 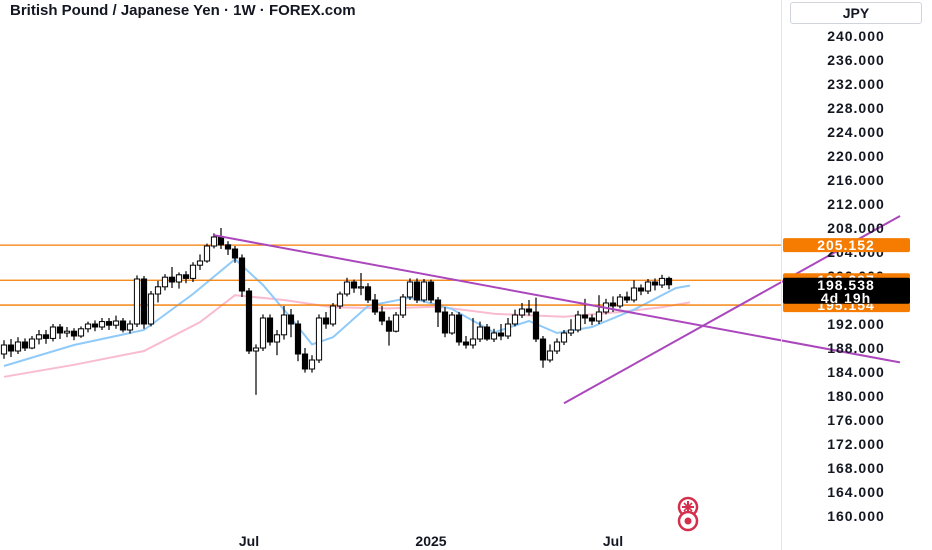 I want to click on y-tick-label: 236.000, so click(x=856, y=60).